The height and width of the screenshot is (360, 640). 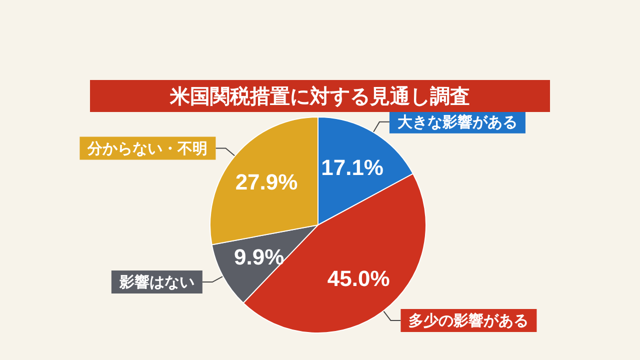 What do you see at coordinates (266, 182) in the screenshot?
I see `data-label: 27.9%` at bounding box center [266, 182].